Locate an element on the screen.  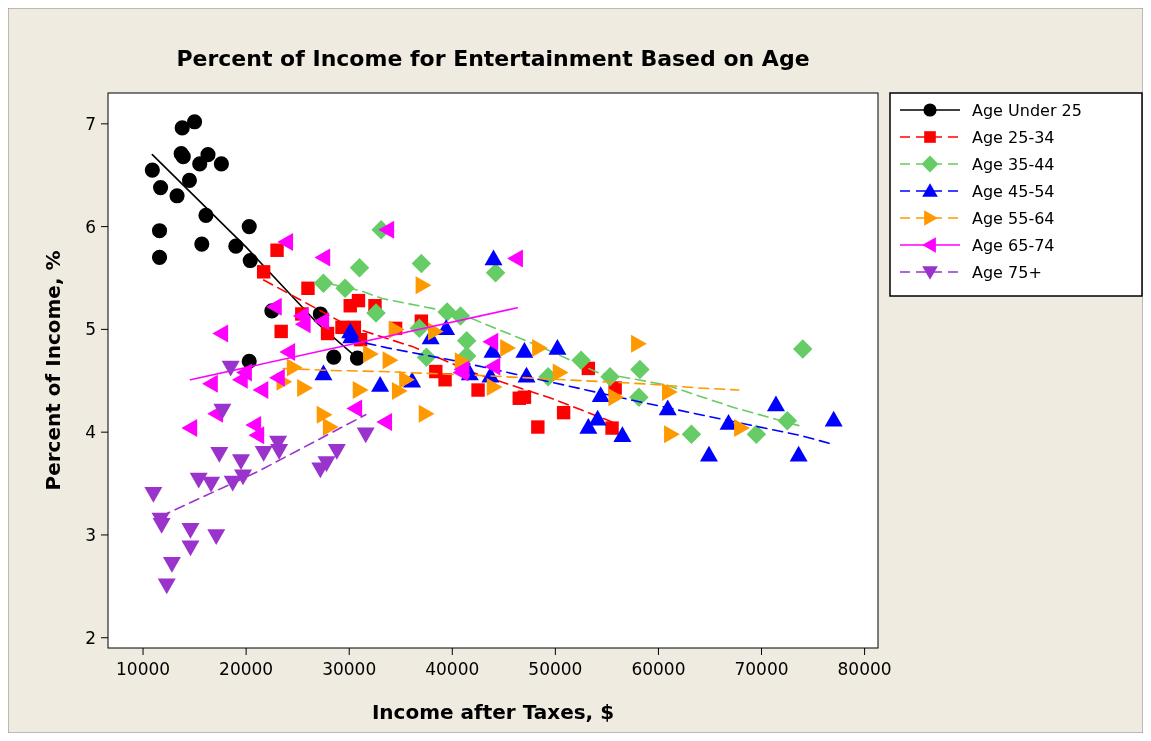
legend-label: Age 45-54 is located at coordinates (1013, 191).